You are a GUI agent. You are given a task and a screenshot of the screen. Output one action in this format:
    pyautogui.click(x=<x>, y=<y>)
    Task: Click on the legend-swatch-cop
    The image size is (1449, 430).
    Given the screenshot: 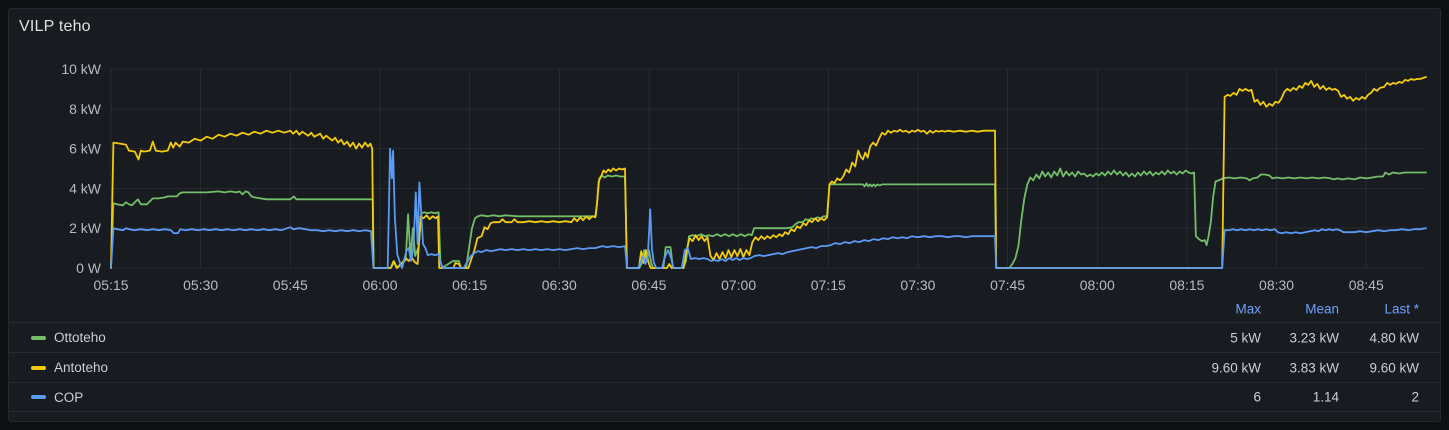 What is the action you would take?
    pyautogui.click(x=38, y=397)
    